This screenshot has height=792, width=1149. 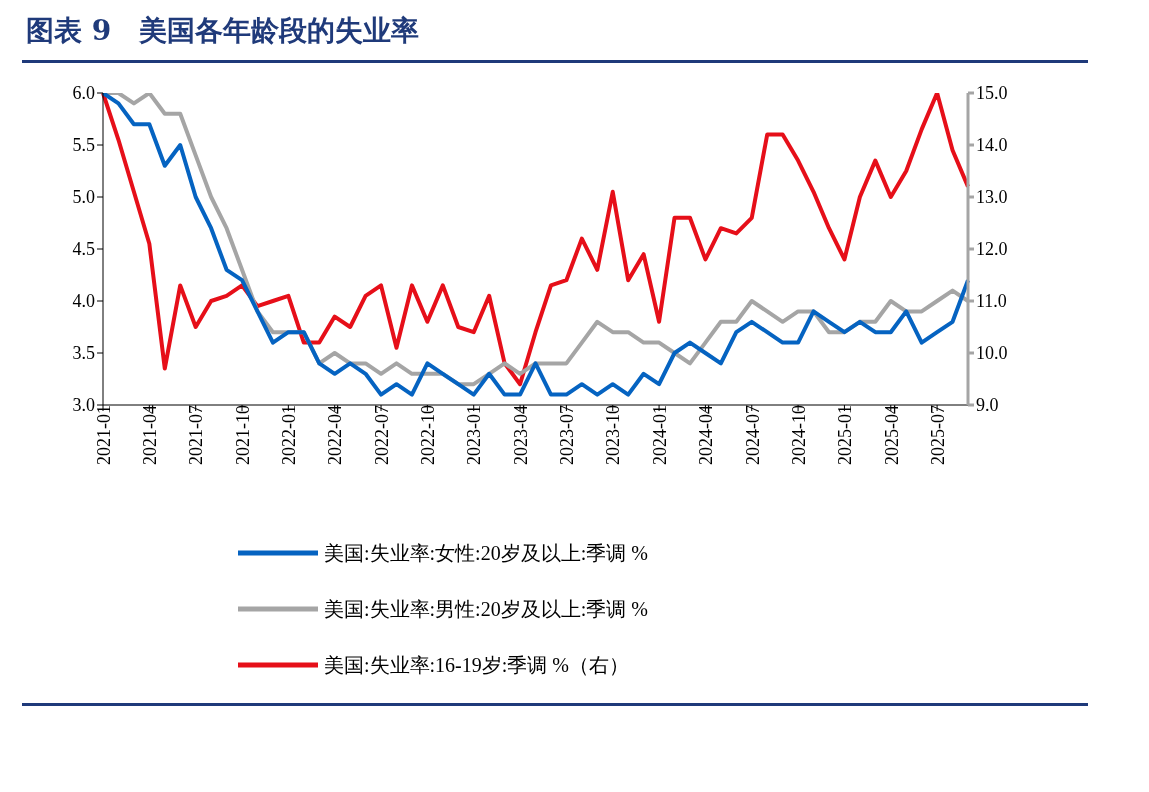 What do you see at coordinates (83, 93) in the screenshot?
I see `y-tick-label: 6.0` at bounding box center [83, 93].